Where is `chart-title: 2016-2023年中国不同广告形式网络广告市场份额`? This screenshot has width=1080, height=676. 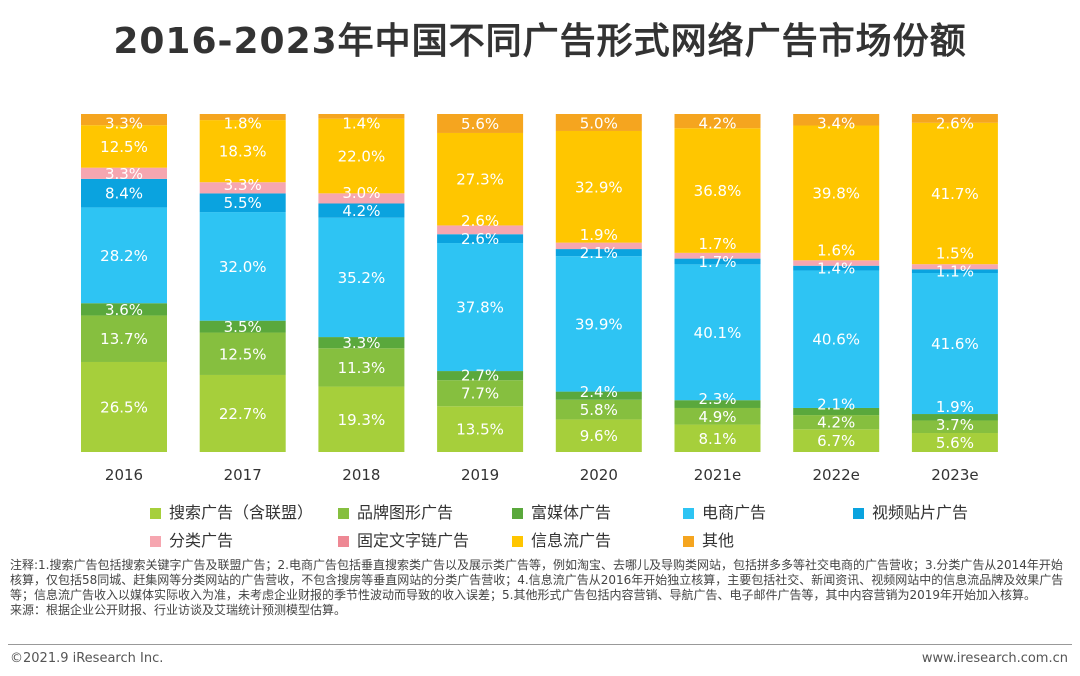
chart-title: 2016-2023年中国不同广告形式网络广告市场份额 is located at coordinates (540, 41).